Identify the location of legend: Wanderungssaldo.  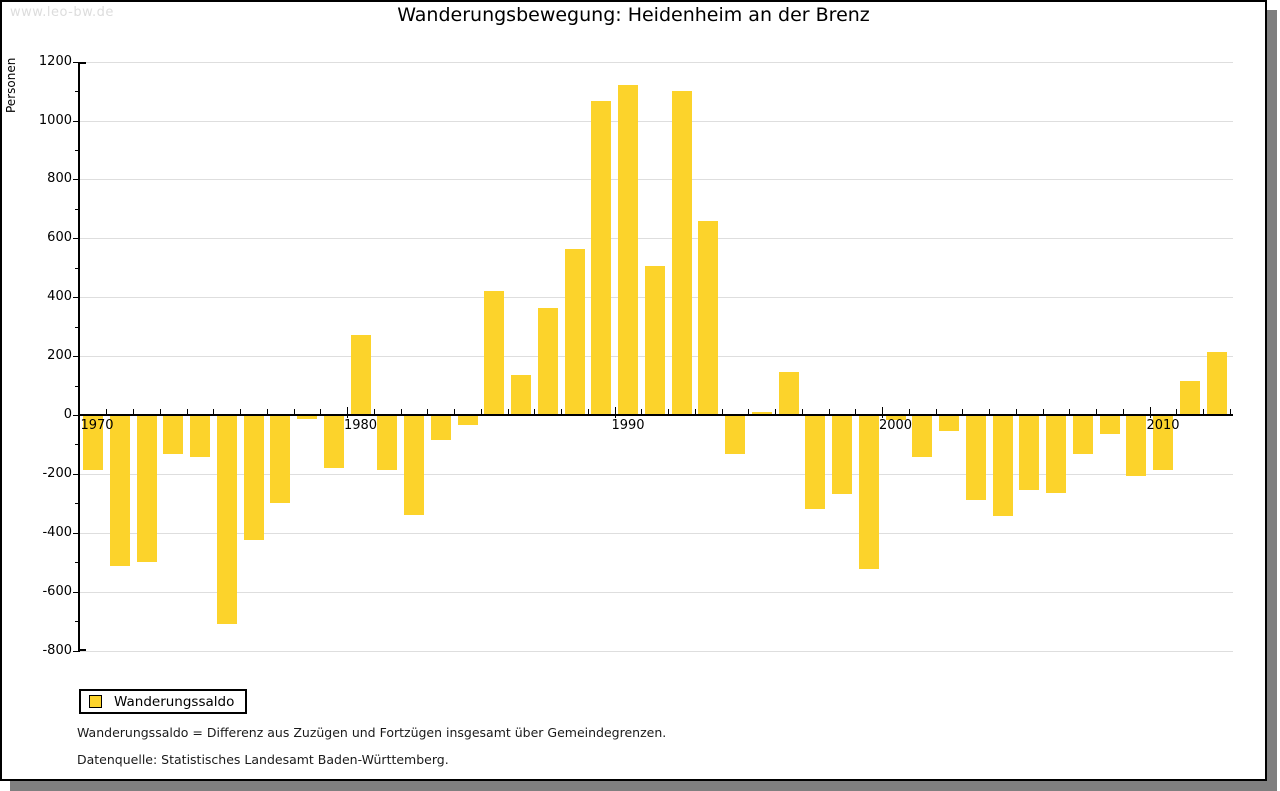
(163, 701).